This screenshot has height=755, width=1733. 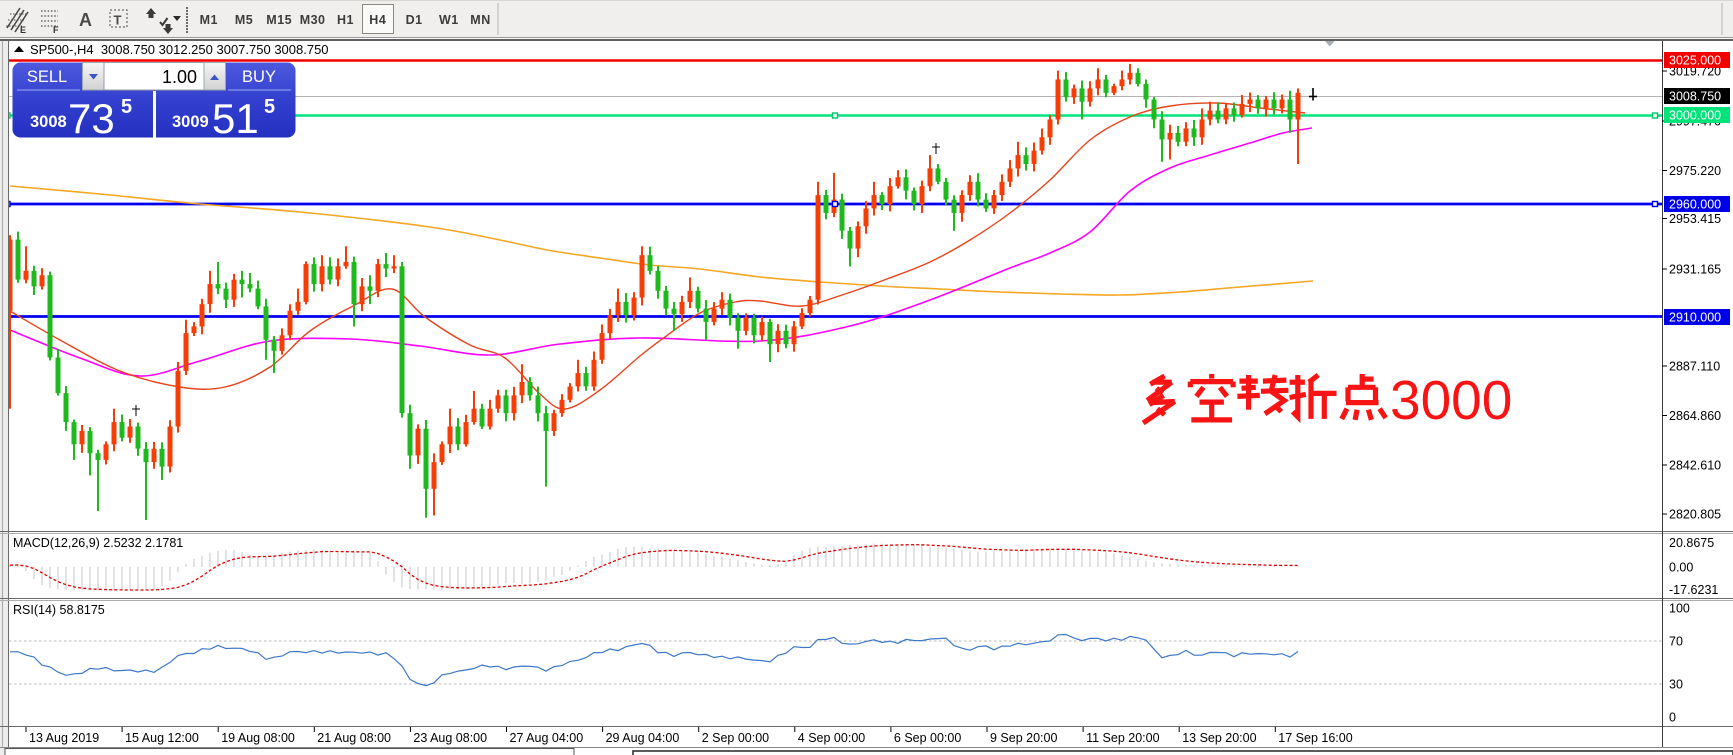 I want to click on svg-text: MN, so click(x=480, y=20).